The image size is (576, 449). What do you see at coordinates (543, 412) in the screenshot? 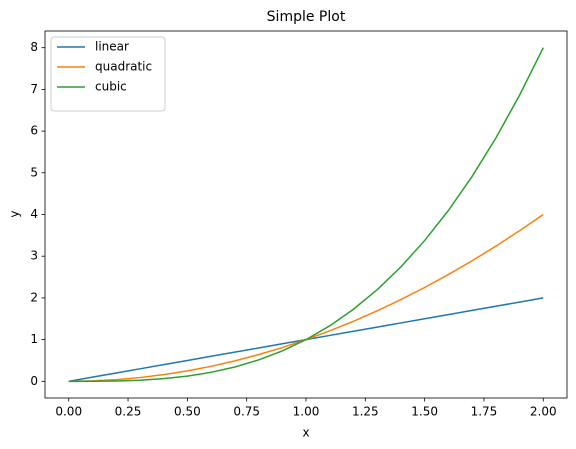
I see `x-tick-label: 2.00` at bounding box center [543, 412].